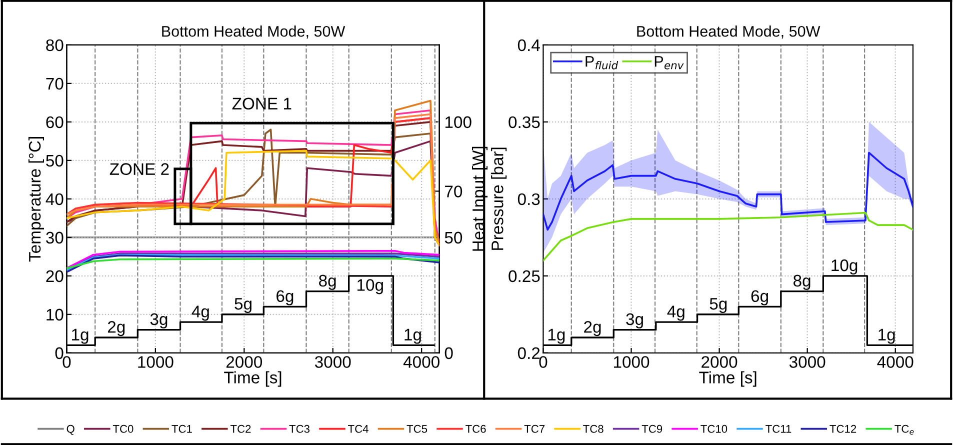  What do you see at coordinates (55, 314) in the screenshot?
I see `y-tick-label: 10` at bounding box center [55, 314].